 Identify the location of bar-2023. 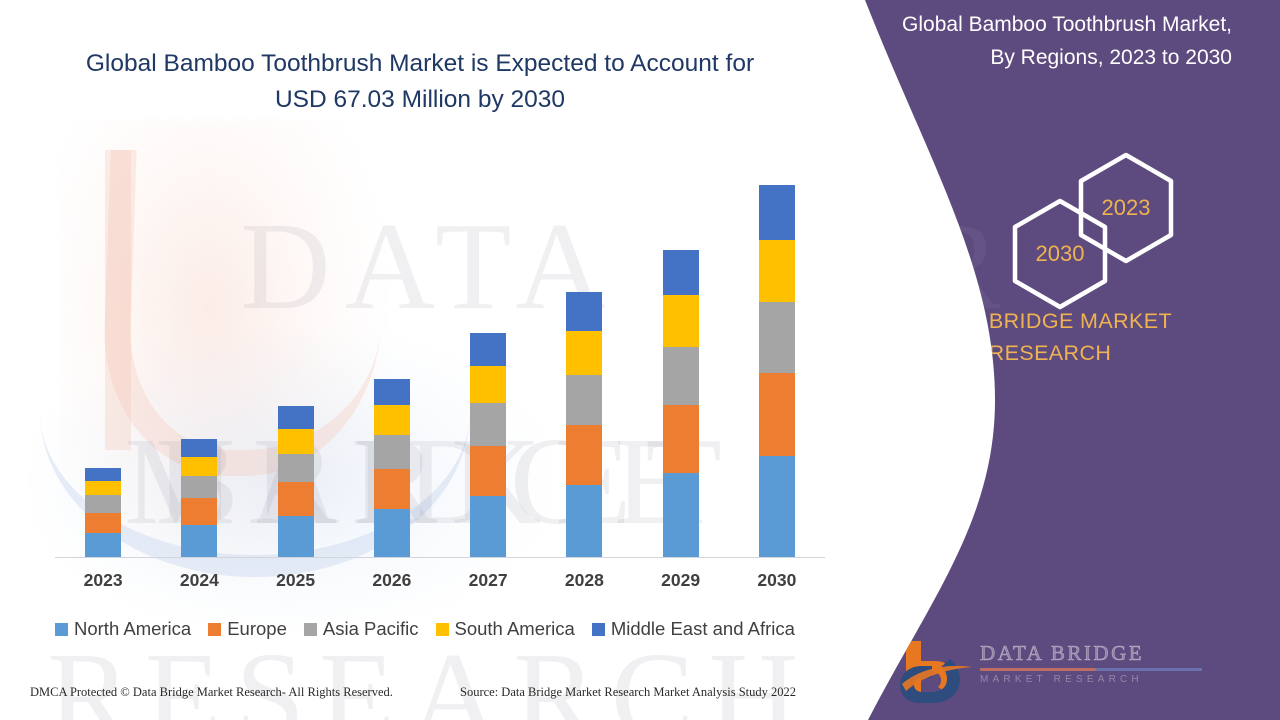
(103, 512).